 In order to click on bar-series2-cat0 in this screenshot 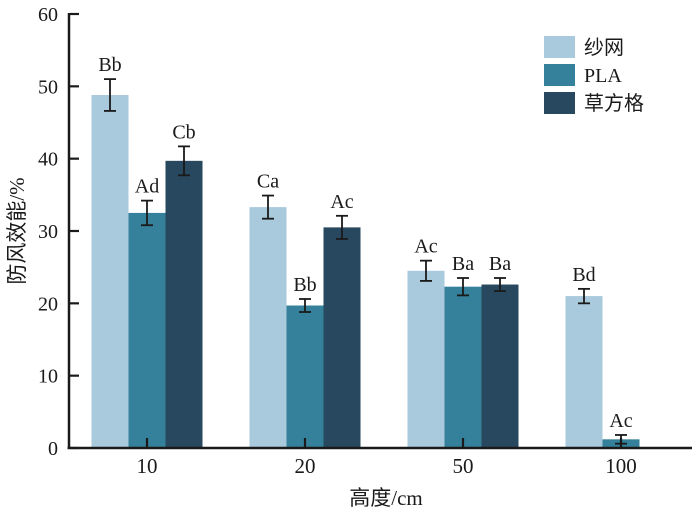, I will do `click(184, 304)`.